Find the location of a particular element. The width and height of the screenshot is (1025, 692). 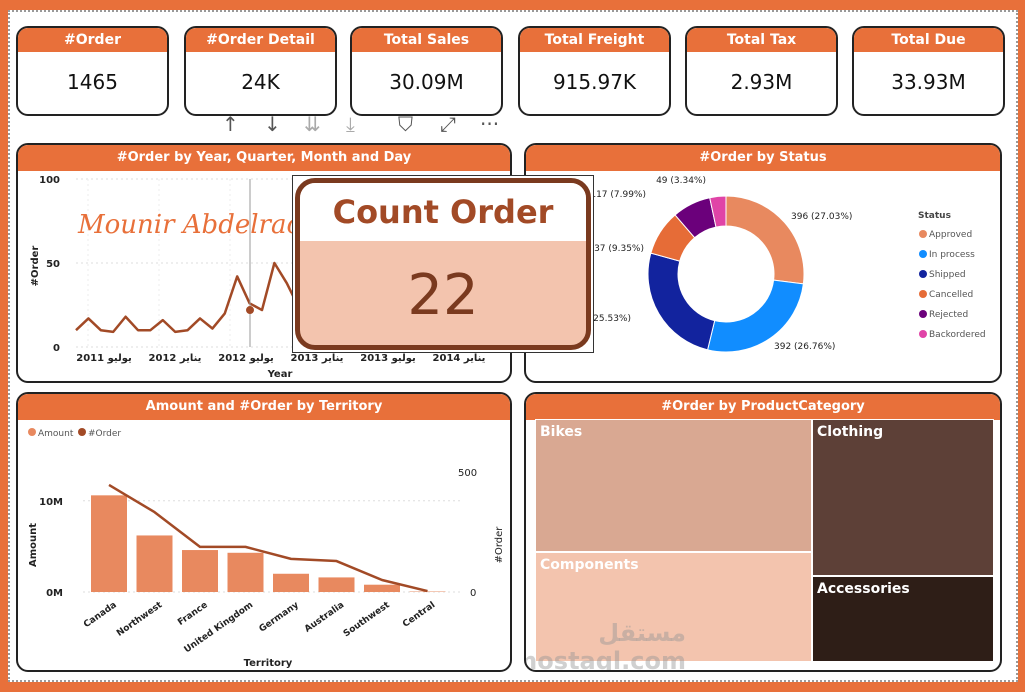

bar-northwest is located at coordinates (154, 563).